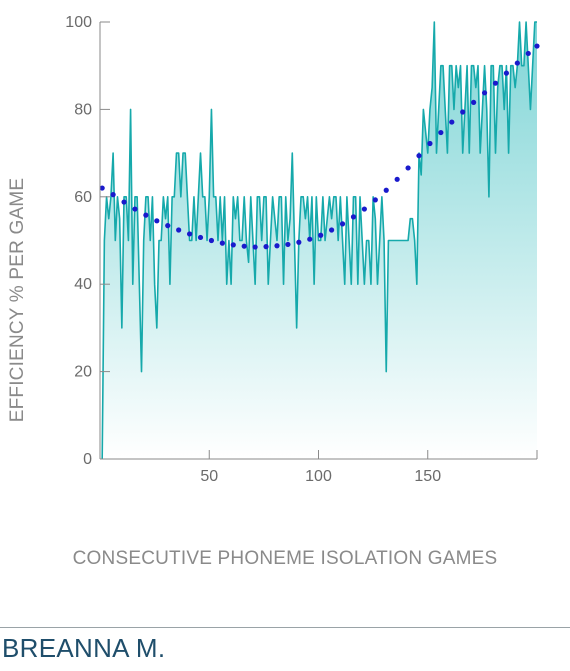  Describe the element at coordinates (209, 476) in the screenshot. I see `x-tick-label: 50` at that location.